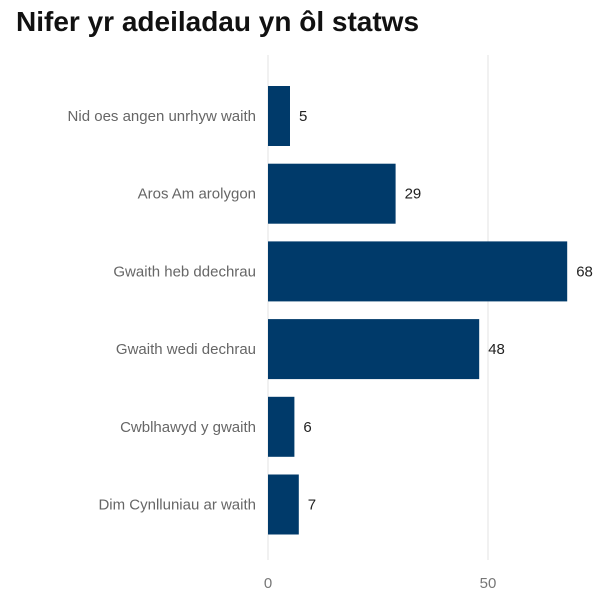 This screenshot has height=604, width=610. Describe the element at coordinates (177, 505) in the screenshot. I see `category-label: Dim Cynlluniau ar waith` at that location.